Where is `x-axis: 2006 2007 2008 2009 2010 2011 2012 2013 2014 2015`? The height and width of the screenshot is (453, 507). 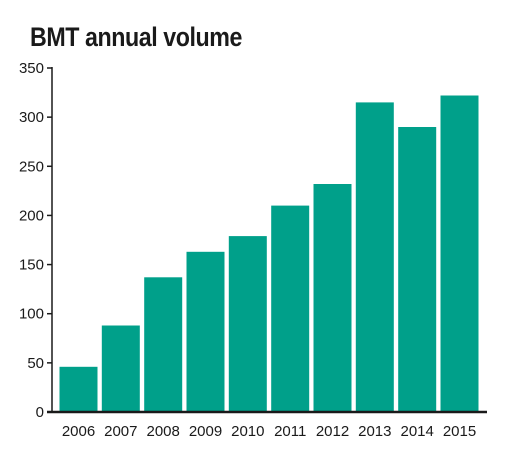 x-axis: 2006 2007 2008 2009 2010 2011 2012 2013 2014 2015 is located at coordinates (267, 425).